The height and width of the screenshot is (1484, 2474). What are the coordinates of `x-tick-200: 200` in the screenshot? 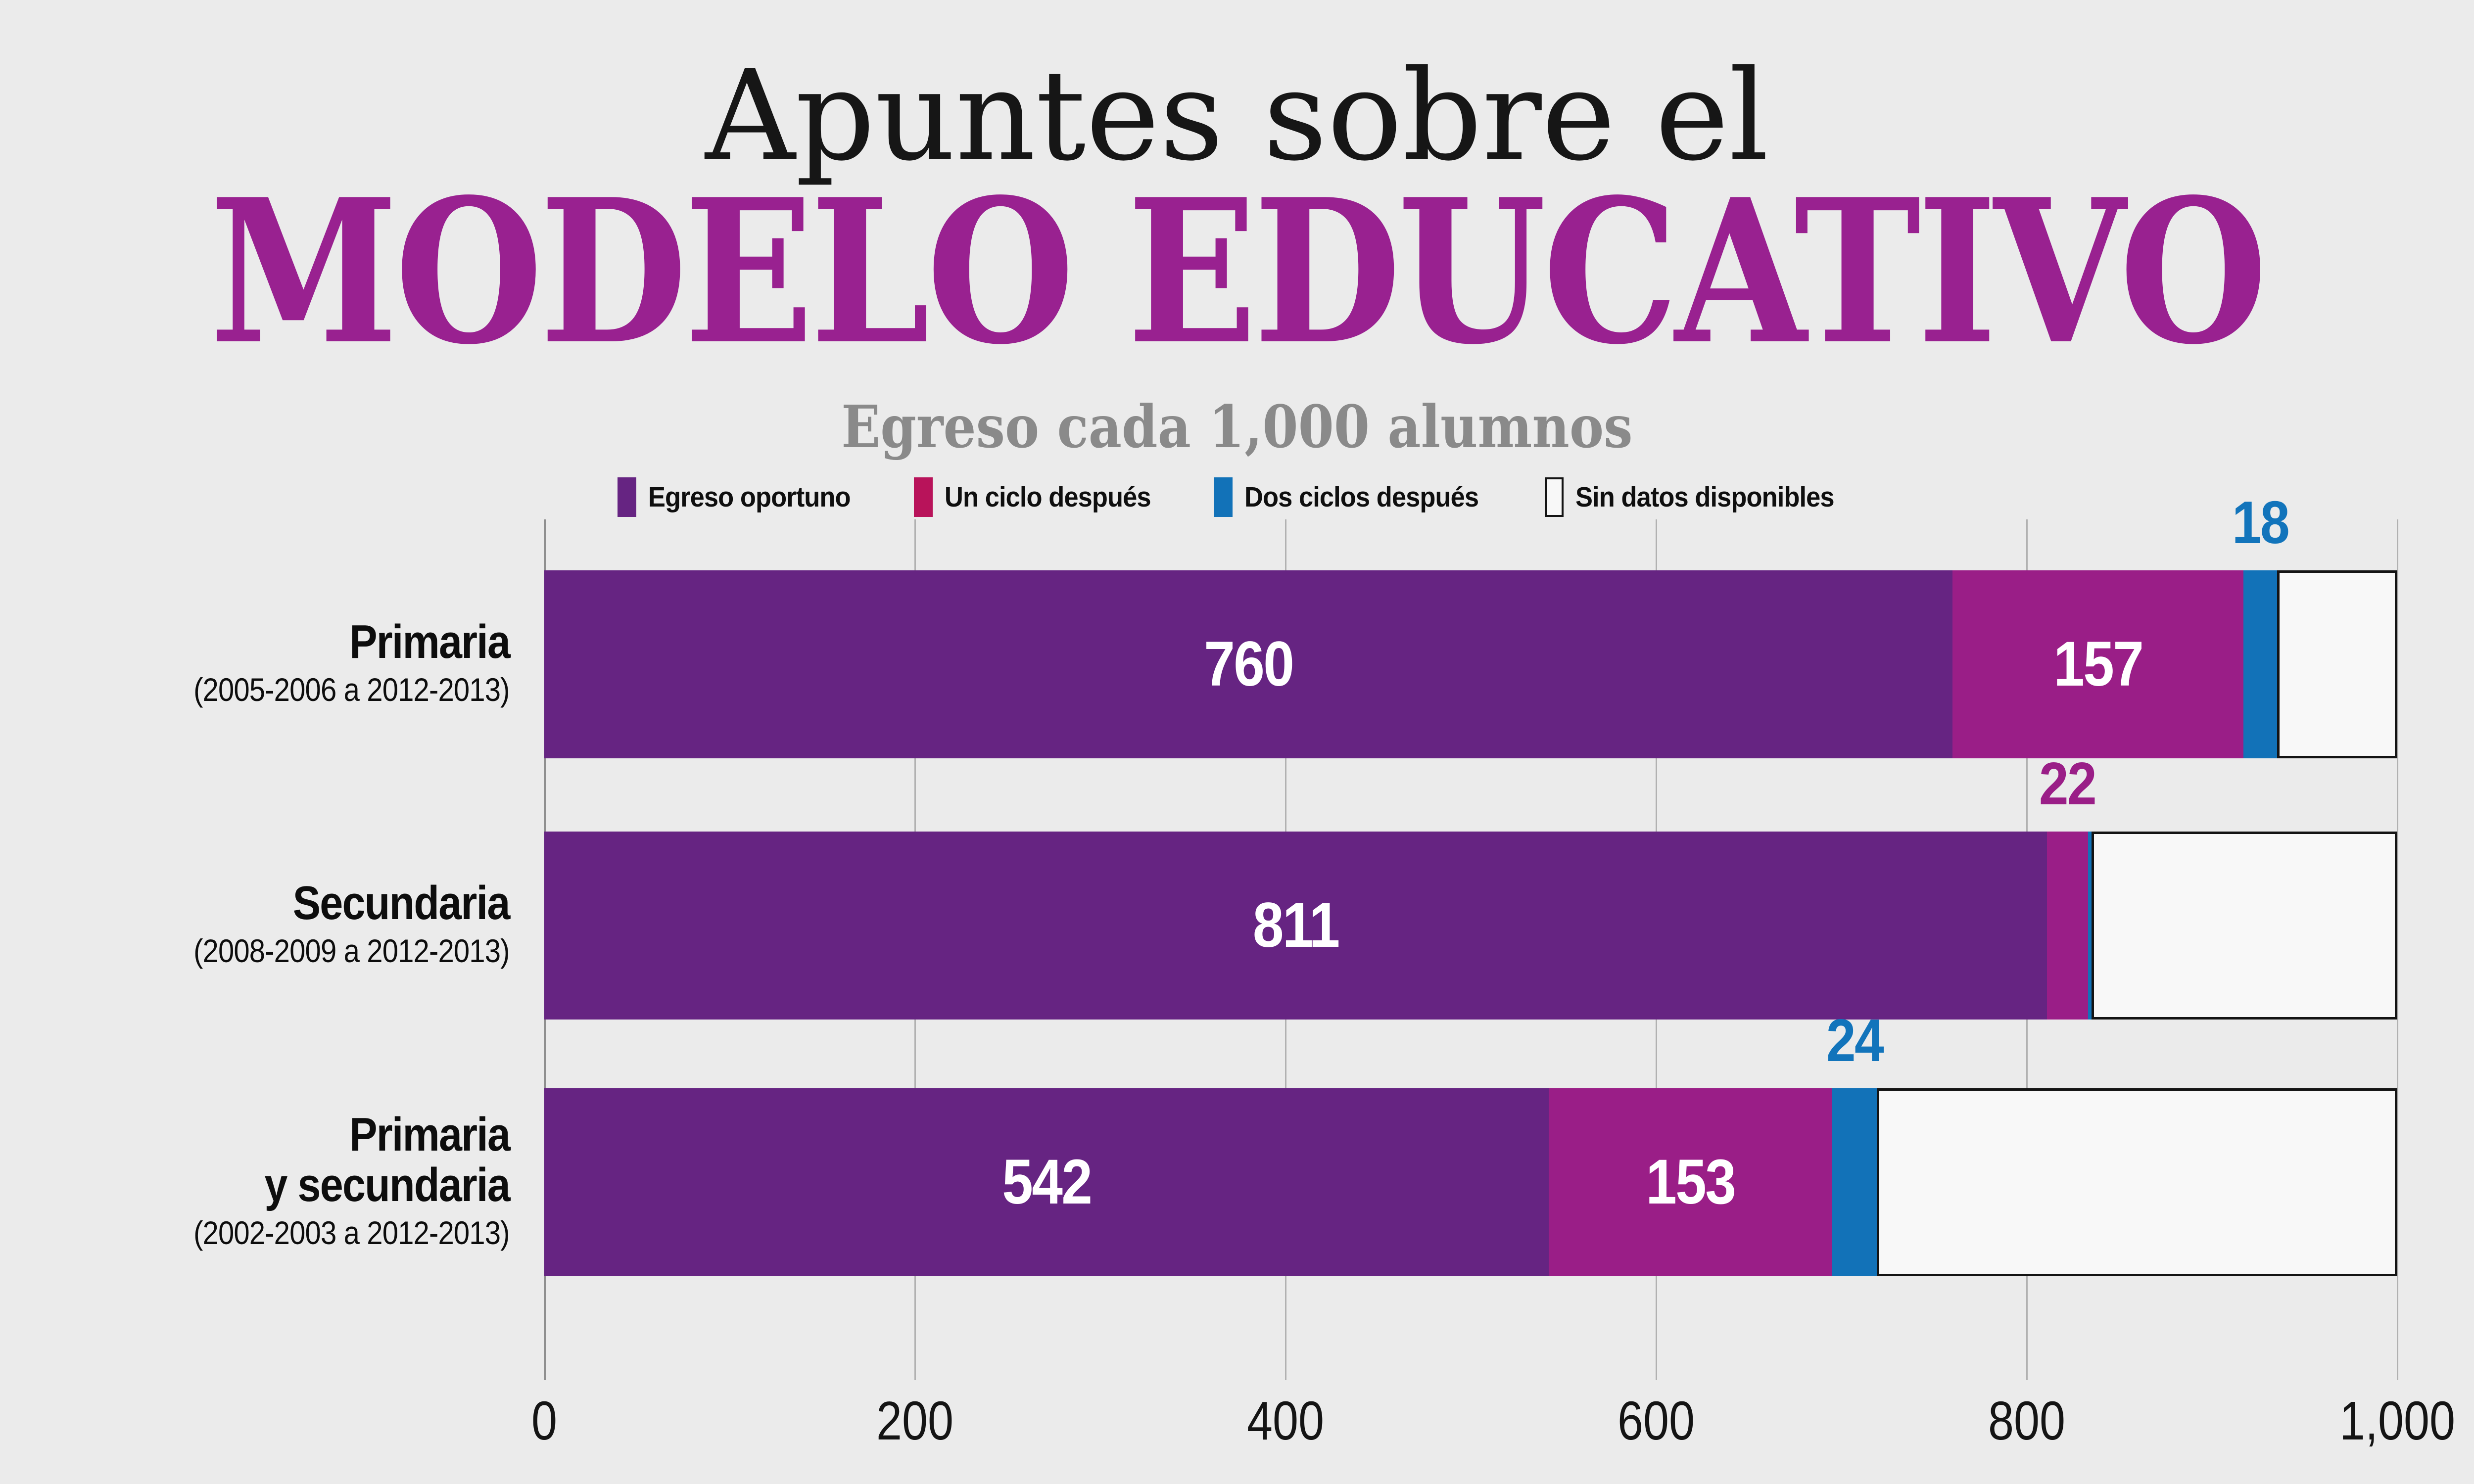 It's located at (915, 1421).